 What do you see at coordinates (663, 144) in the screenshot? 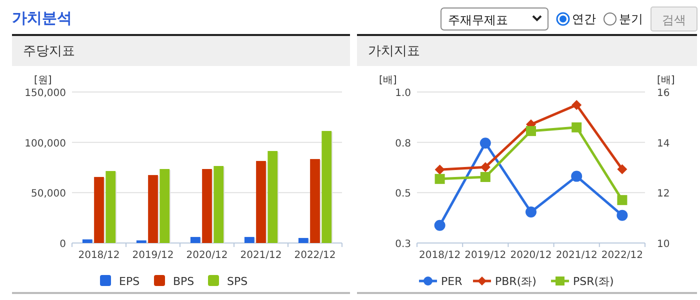
I see `y2-tick-label: 14` at bounding box center [663, 144].